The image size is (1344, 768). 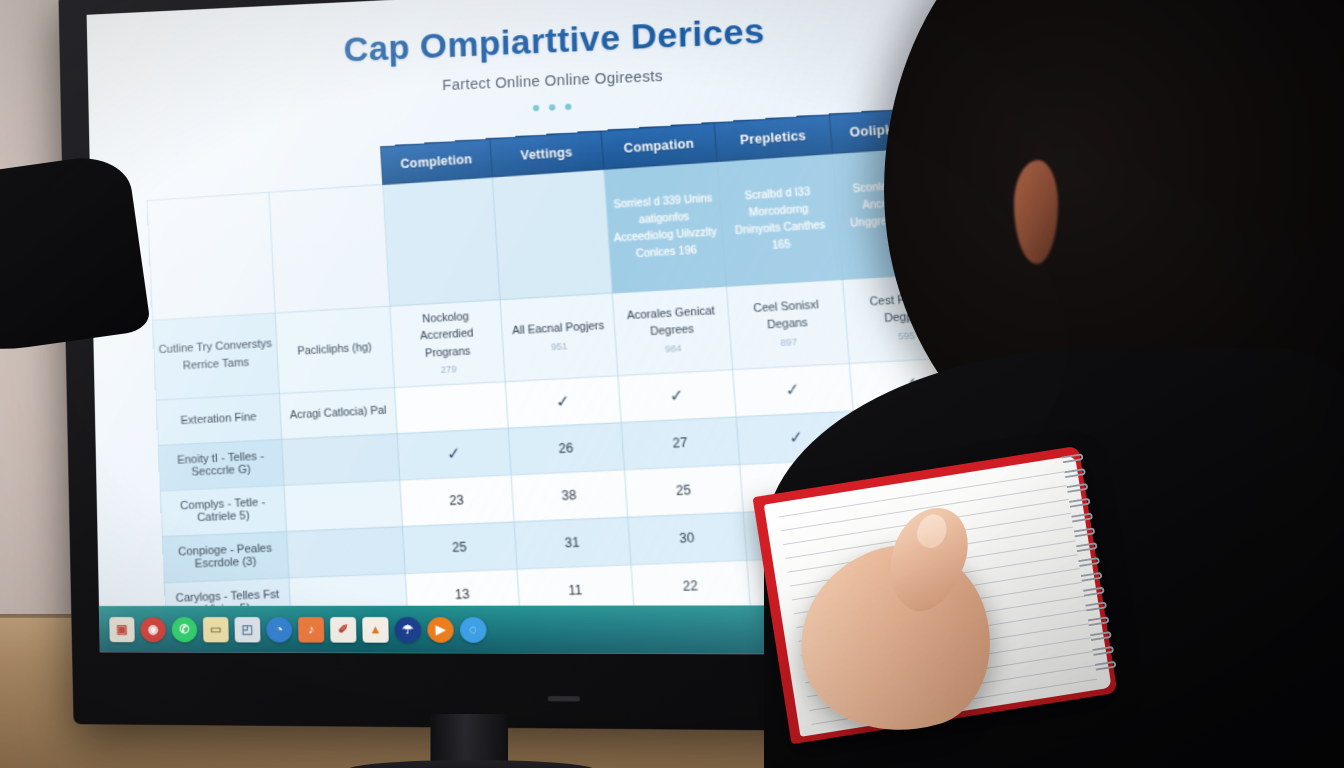 What do you see at coordinates (279, 629) in the screenshot?
I see `clock-icon: ◔` at bounding box center [279, 629].